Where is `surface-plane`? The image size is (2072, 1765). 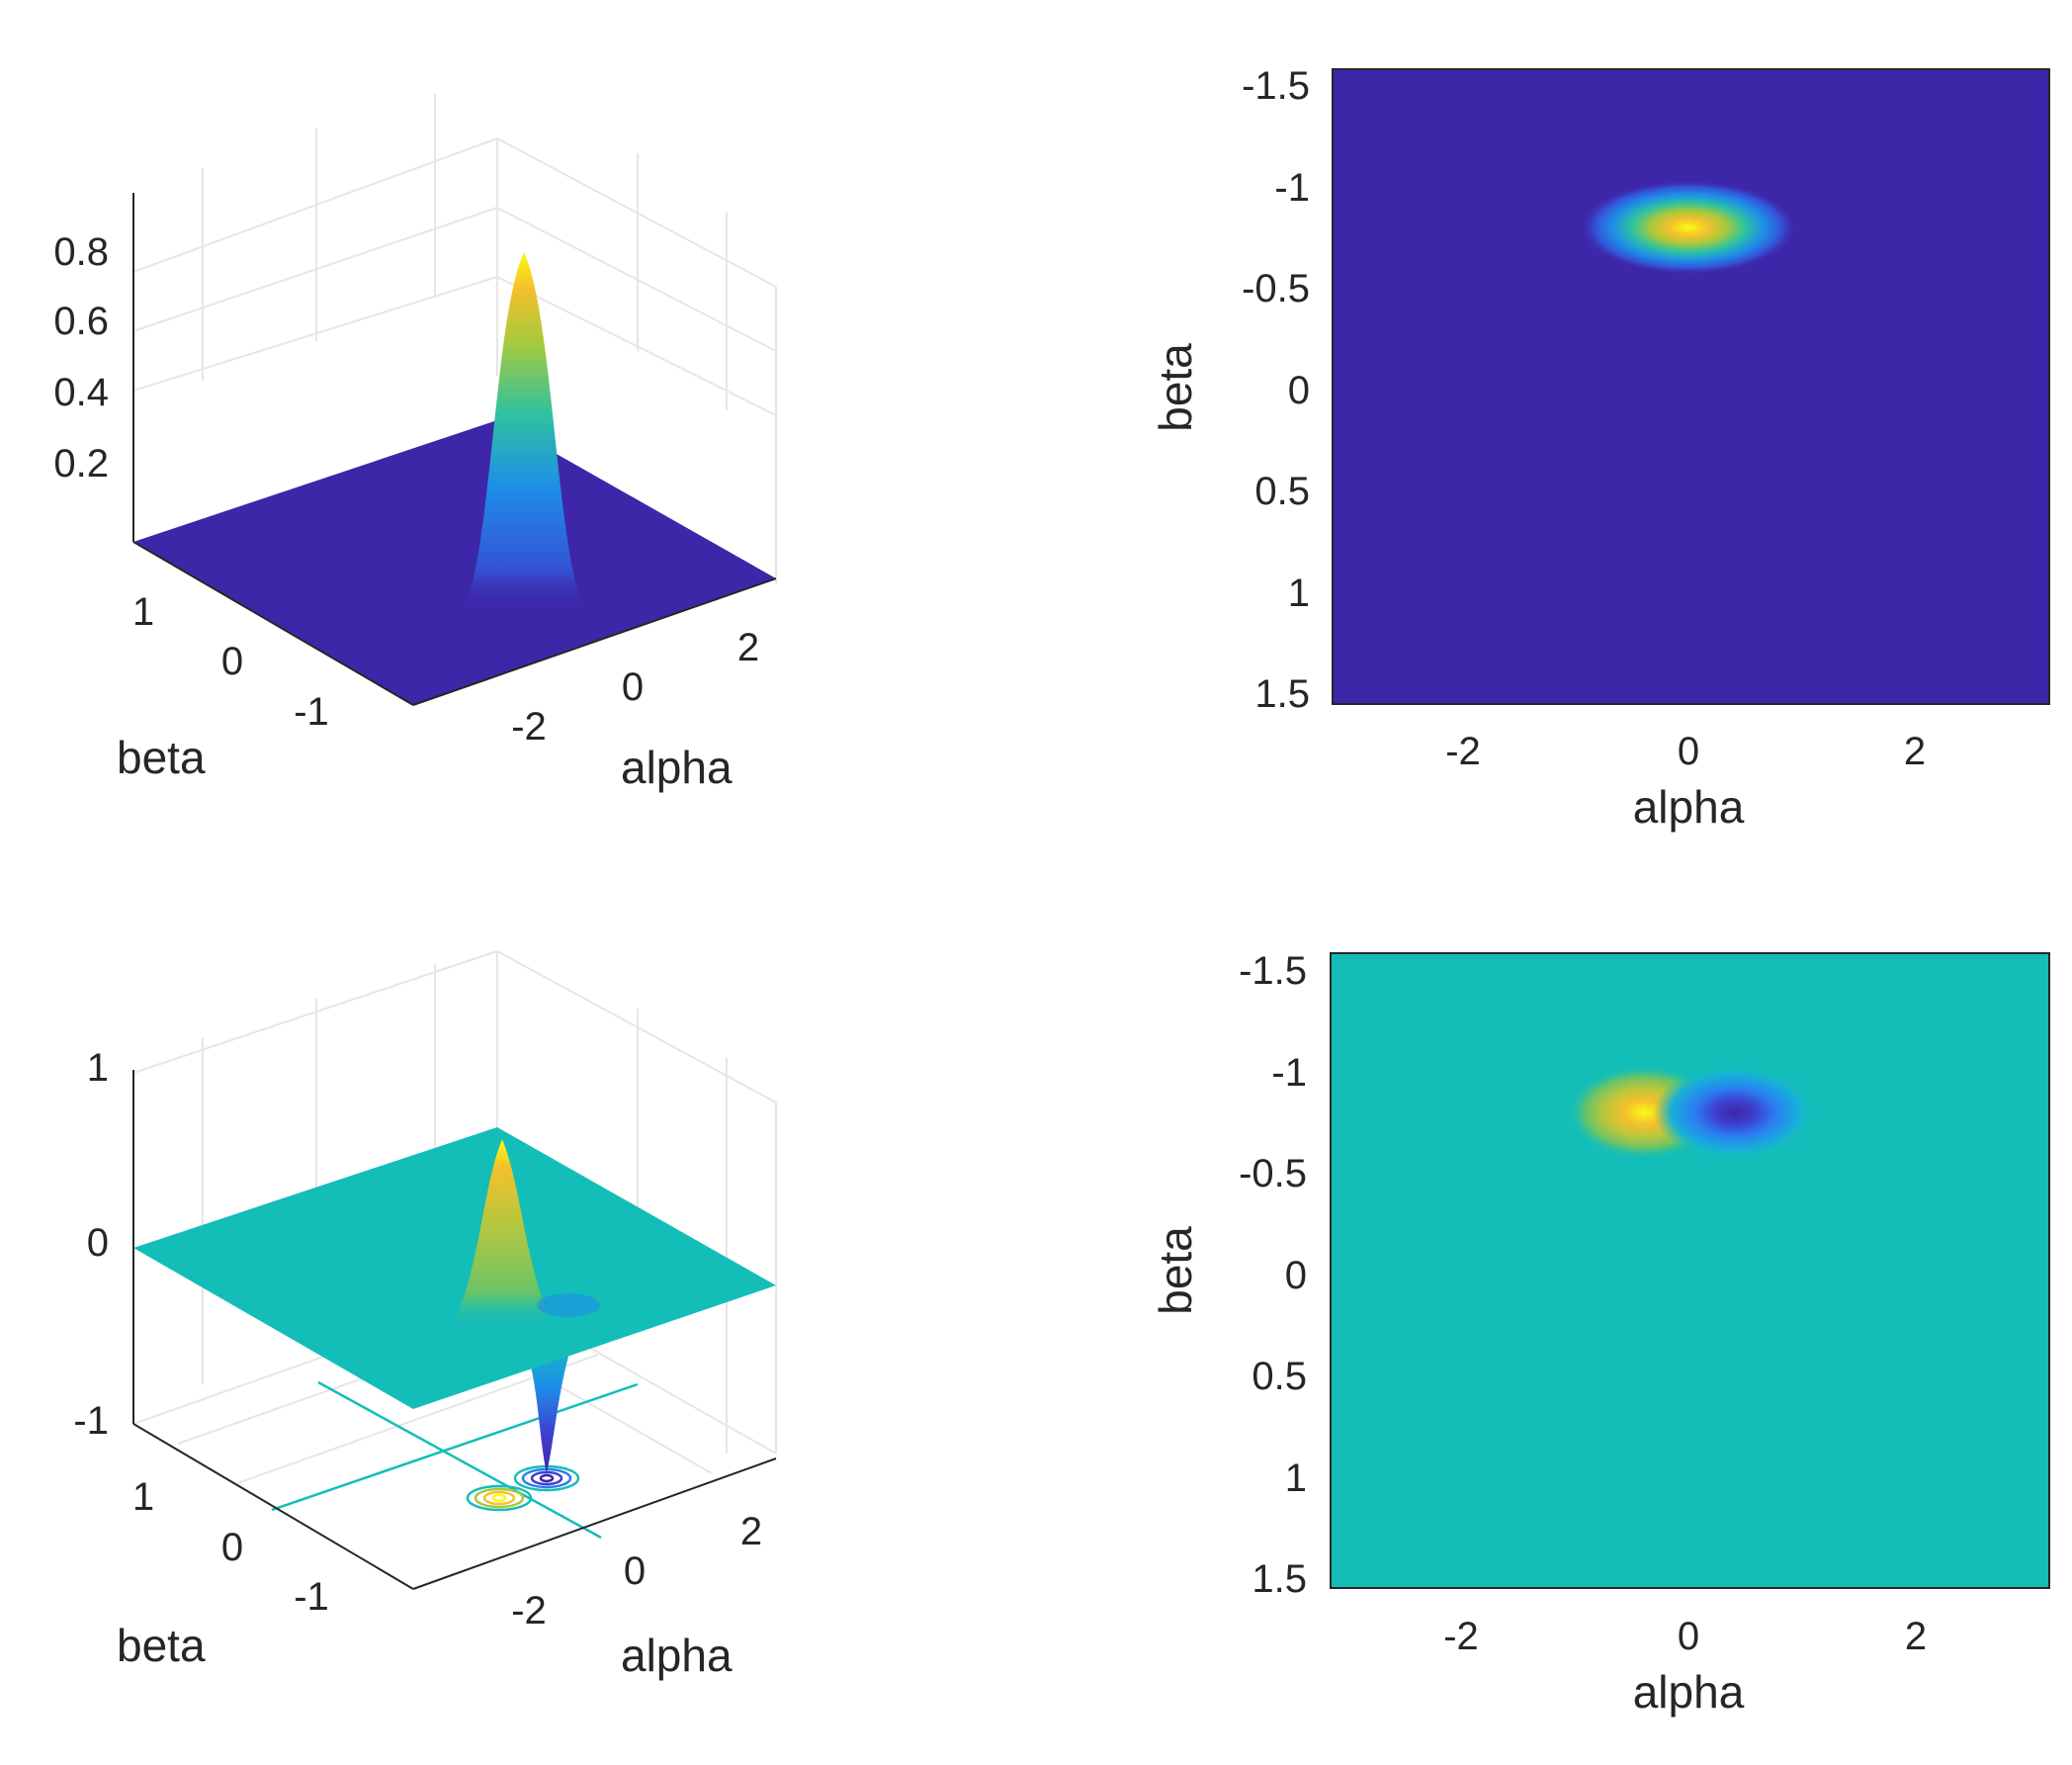 surface-plane is located at coordinates (455, 1268).